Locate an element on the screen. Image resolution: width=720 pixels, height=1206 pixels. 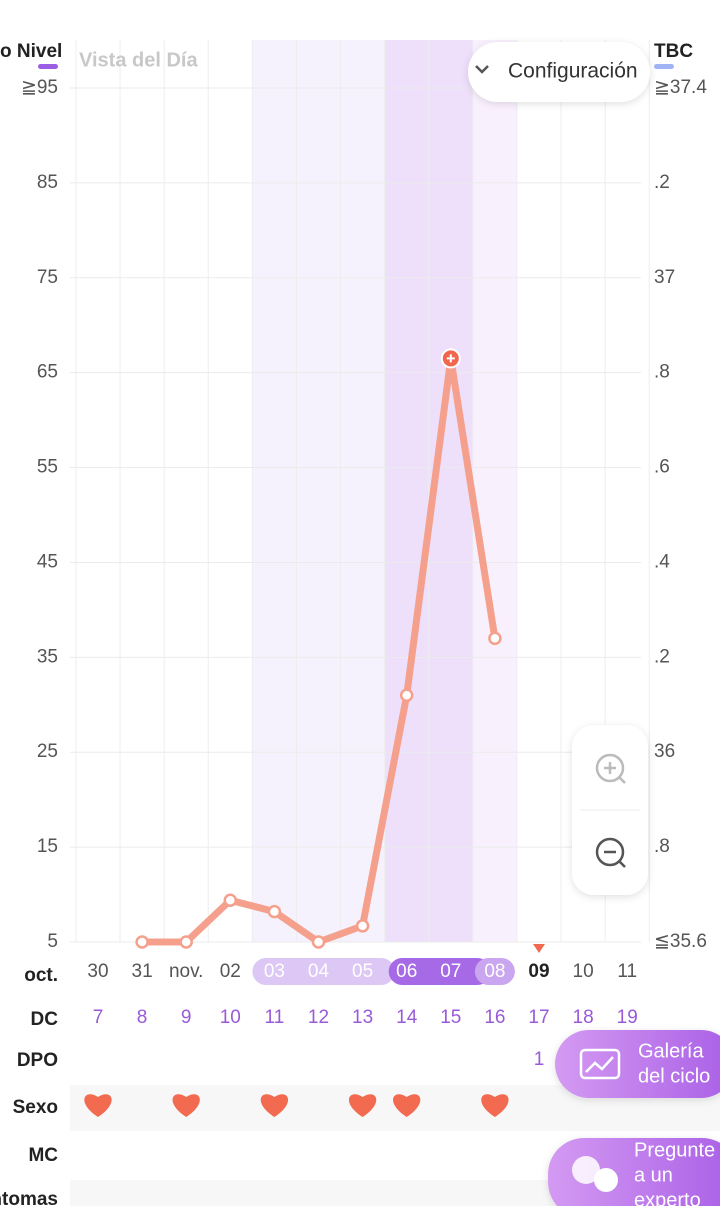
dc-value: 9 is located at coordinates (186, 1017).